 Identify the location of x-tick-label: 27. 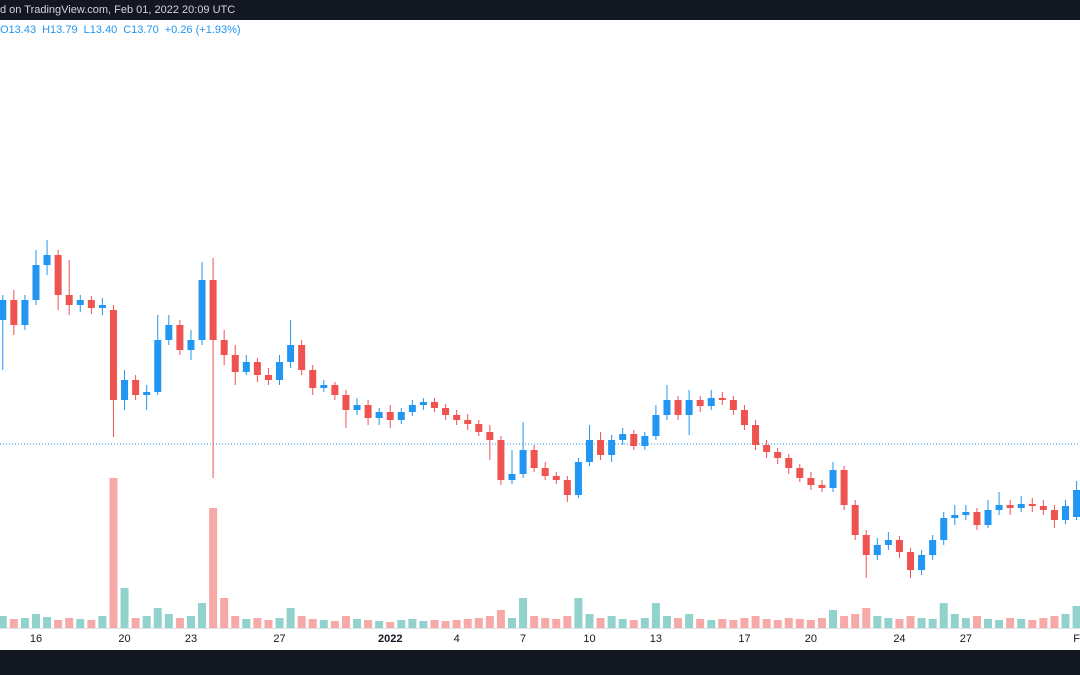
(966, 639).